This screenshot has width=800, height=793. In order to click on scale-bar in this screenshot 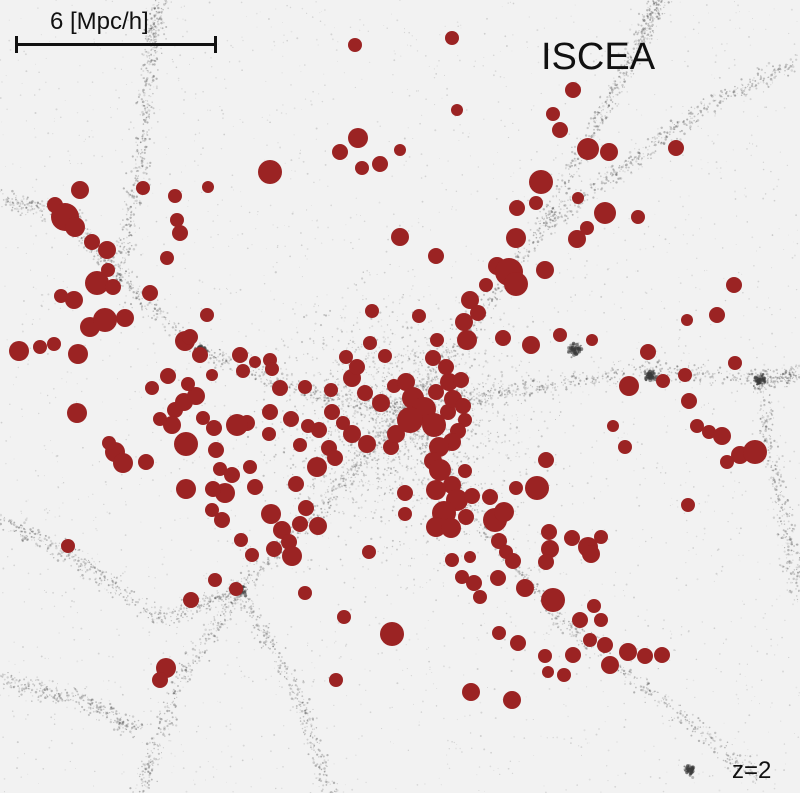, I will do `click(116, 44)`.